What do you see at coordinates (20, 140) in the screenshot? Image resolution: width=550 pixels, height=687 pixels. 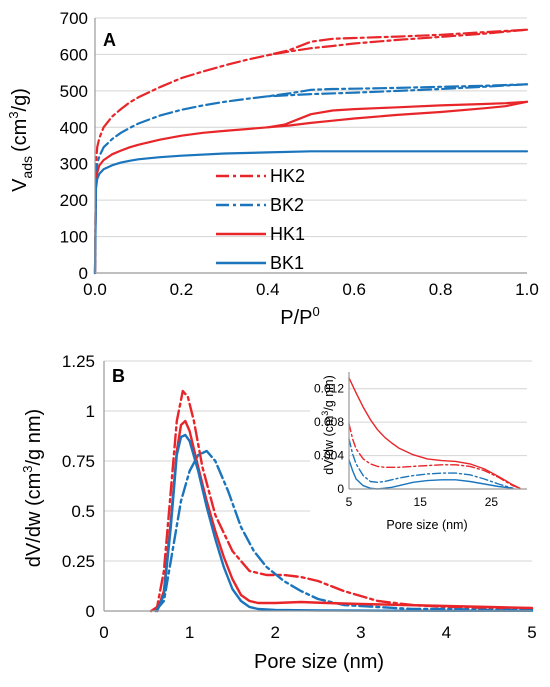 I see `panel-a-y-axis-label: Vads(cm3/g)` at bounding box center [20, 140].